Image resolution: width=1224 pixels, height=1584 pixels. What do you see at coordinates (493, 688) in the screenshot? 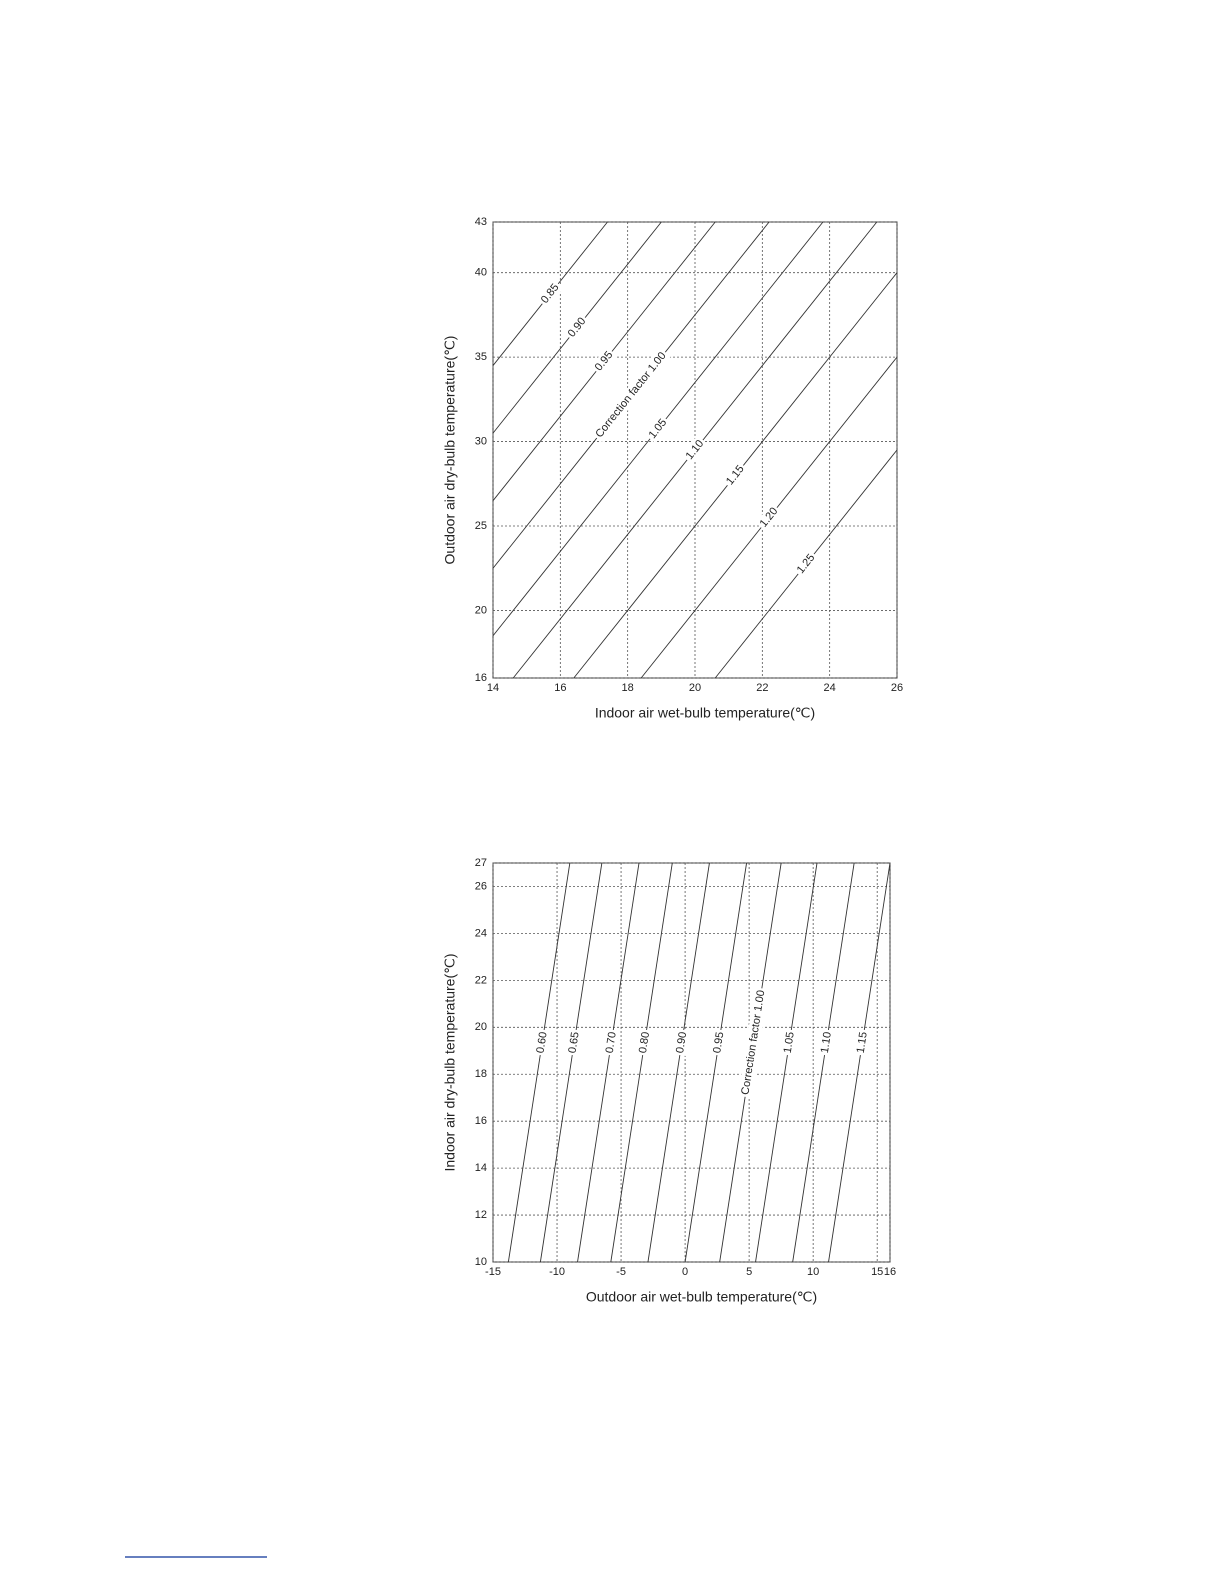
I see `x-tick-label: 14` at bounding box center [493, 688].